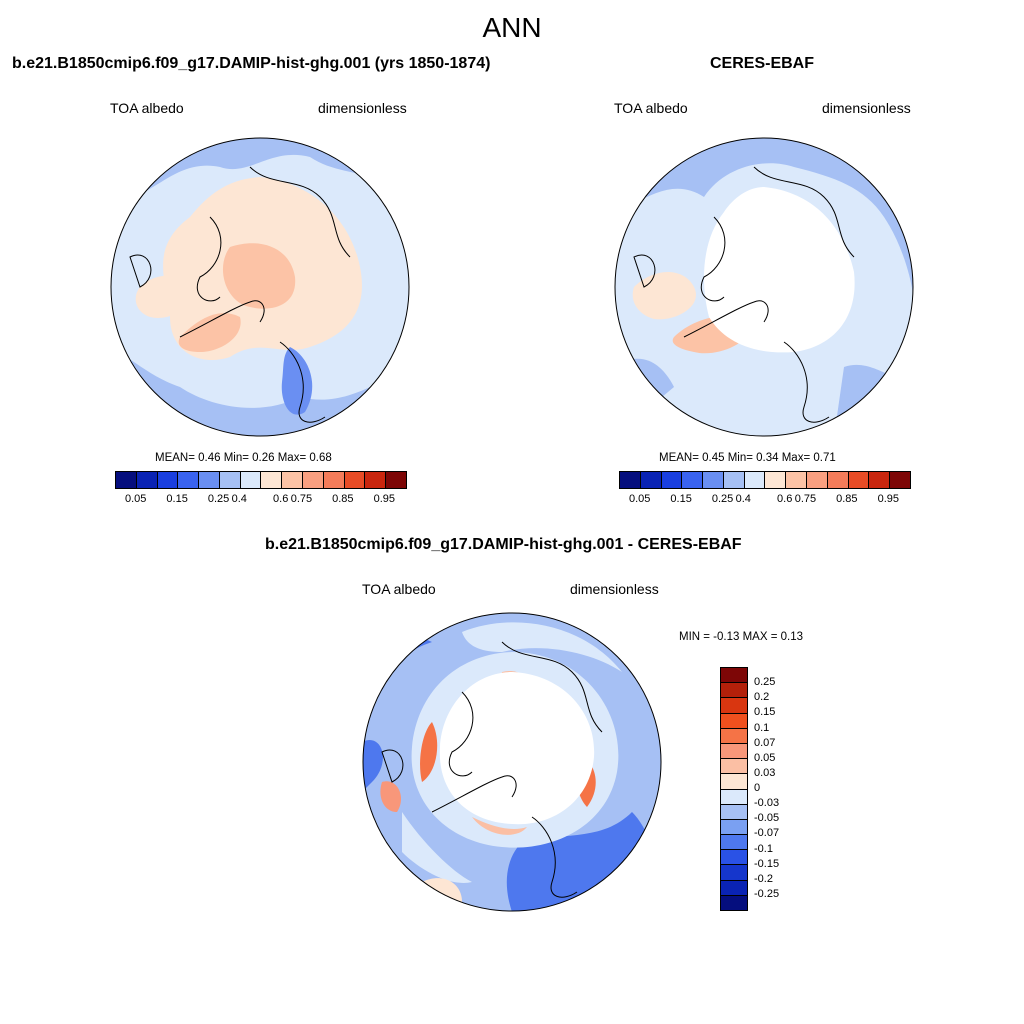  I want to click on model-colorbar-tick-label: 0.15, so click(177, 499).